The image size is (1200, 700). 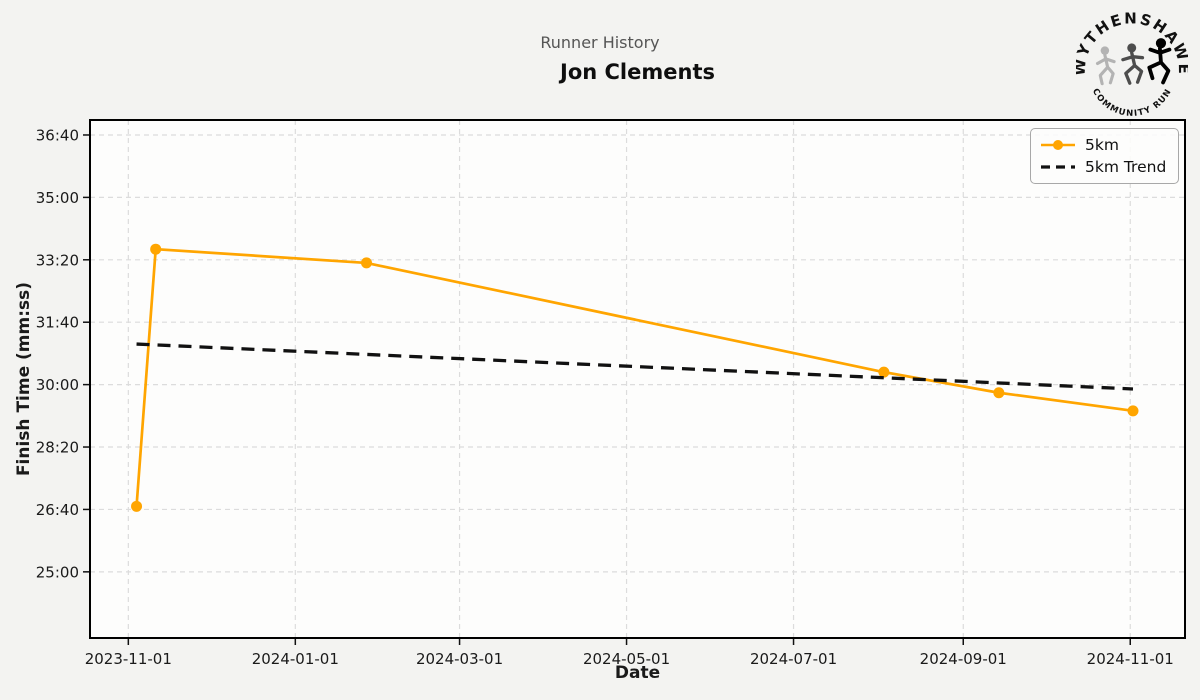 I want to click on y-tick-label: 28:20, so click(x=57, y=448).